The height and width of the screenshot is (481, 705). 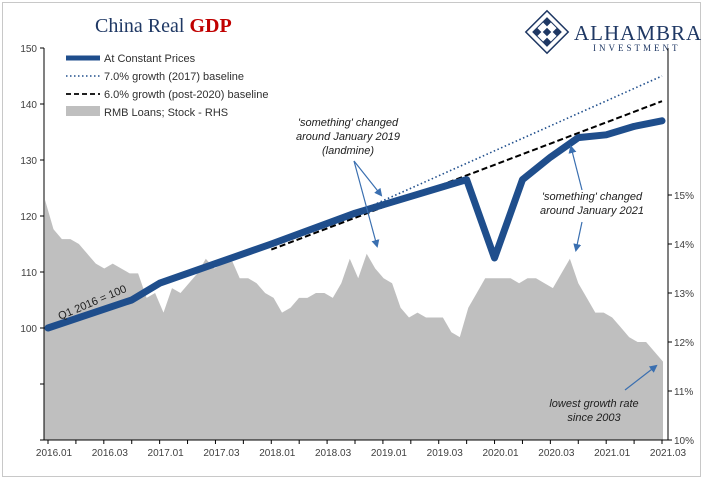 What do you see at coordinates (684, 294) in the screenshot?
I see `right-tick-label: 13%` at bounding box center [684, 294].